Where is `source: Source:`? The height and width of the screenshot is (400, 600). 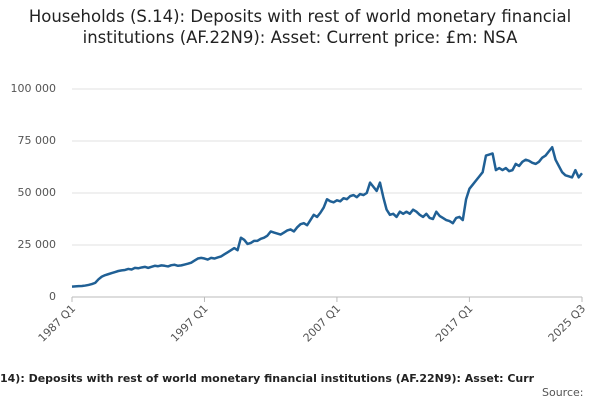 source: Source: is located at coordinates (563, 392).